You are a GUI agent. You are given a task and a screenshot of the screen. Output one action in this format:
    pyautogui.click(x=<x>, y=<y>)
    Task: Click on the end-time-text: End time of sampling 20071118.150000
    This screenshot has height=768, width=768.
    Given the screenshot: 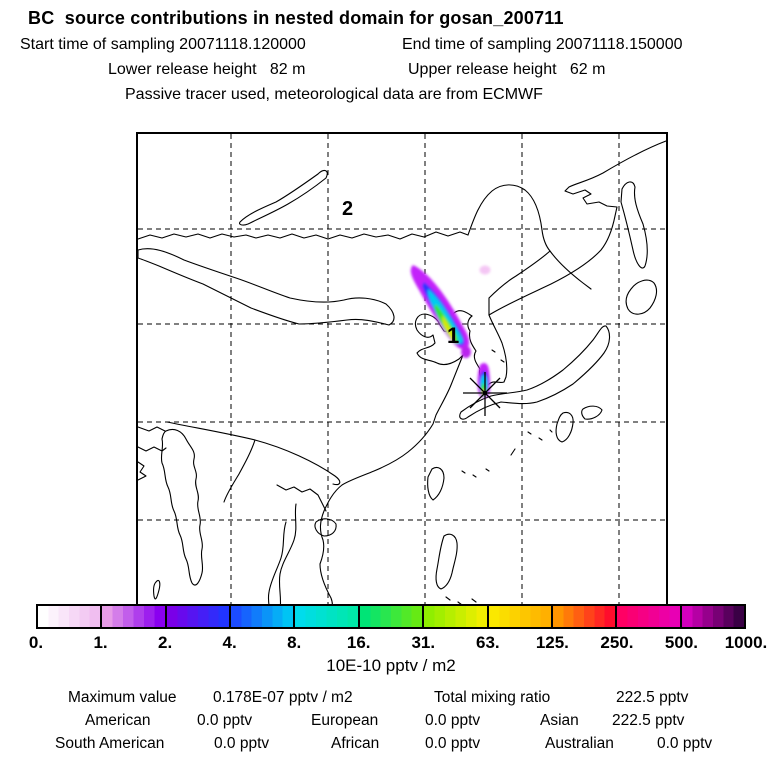 What is the action you would take?
    pyautogui.click(x=542, y=44)
    